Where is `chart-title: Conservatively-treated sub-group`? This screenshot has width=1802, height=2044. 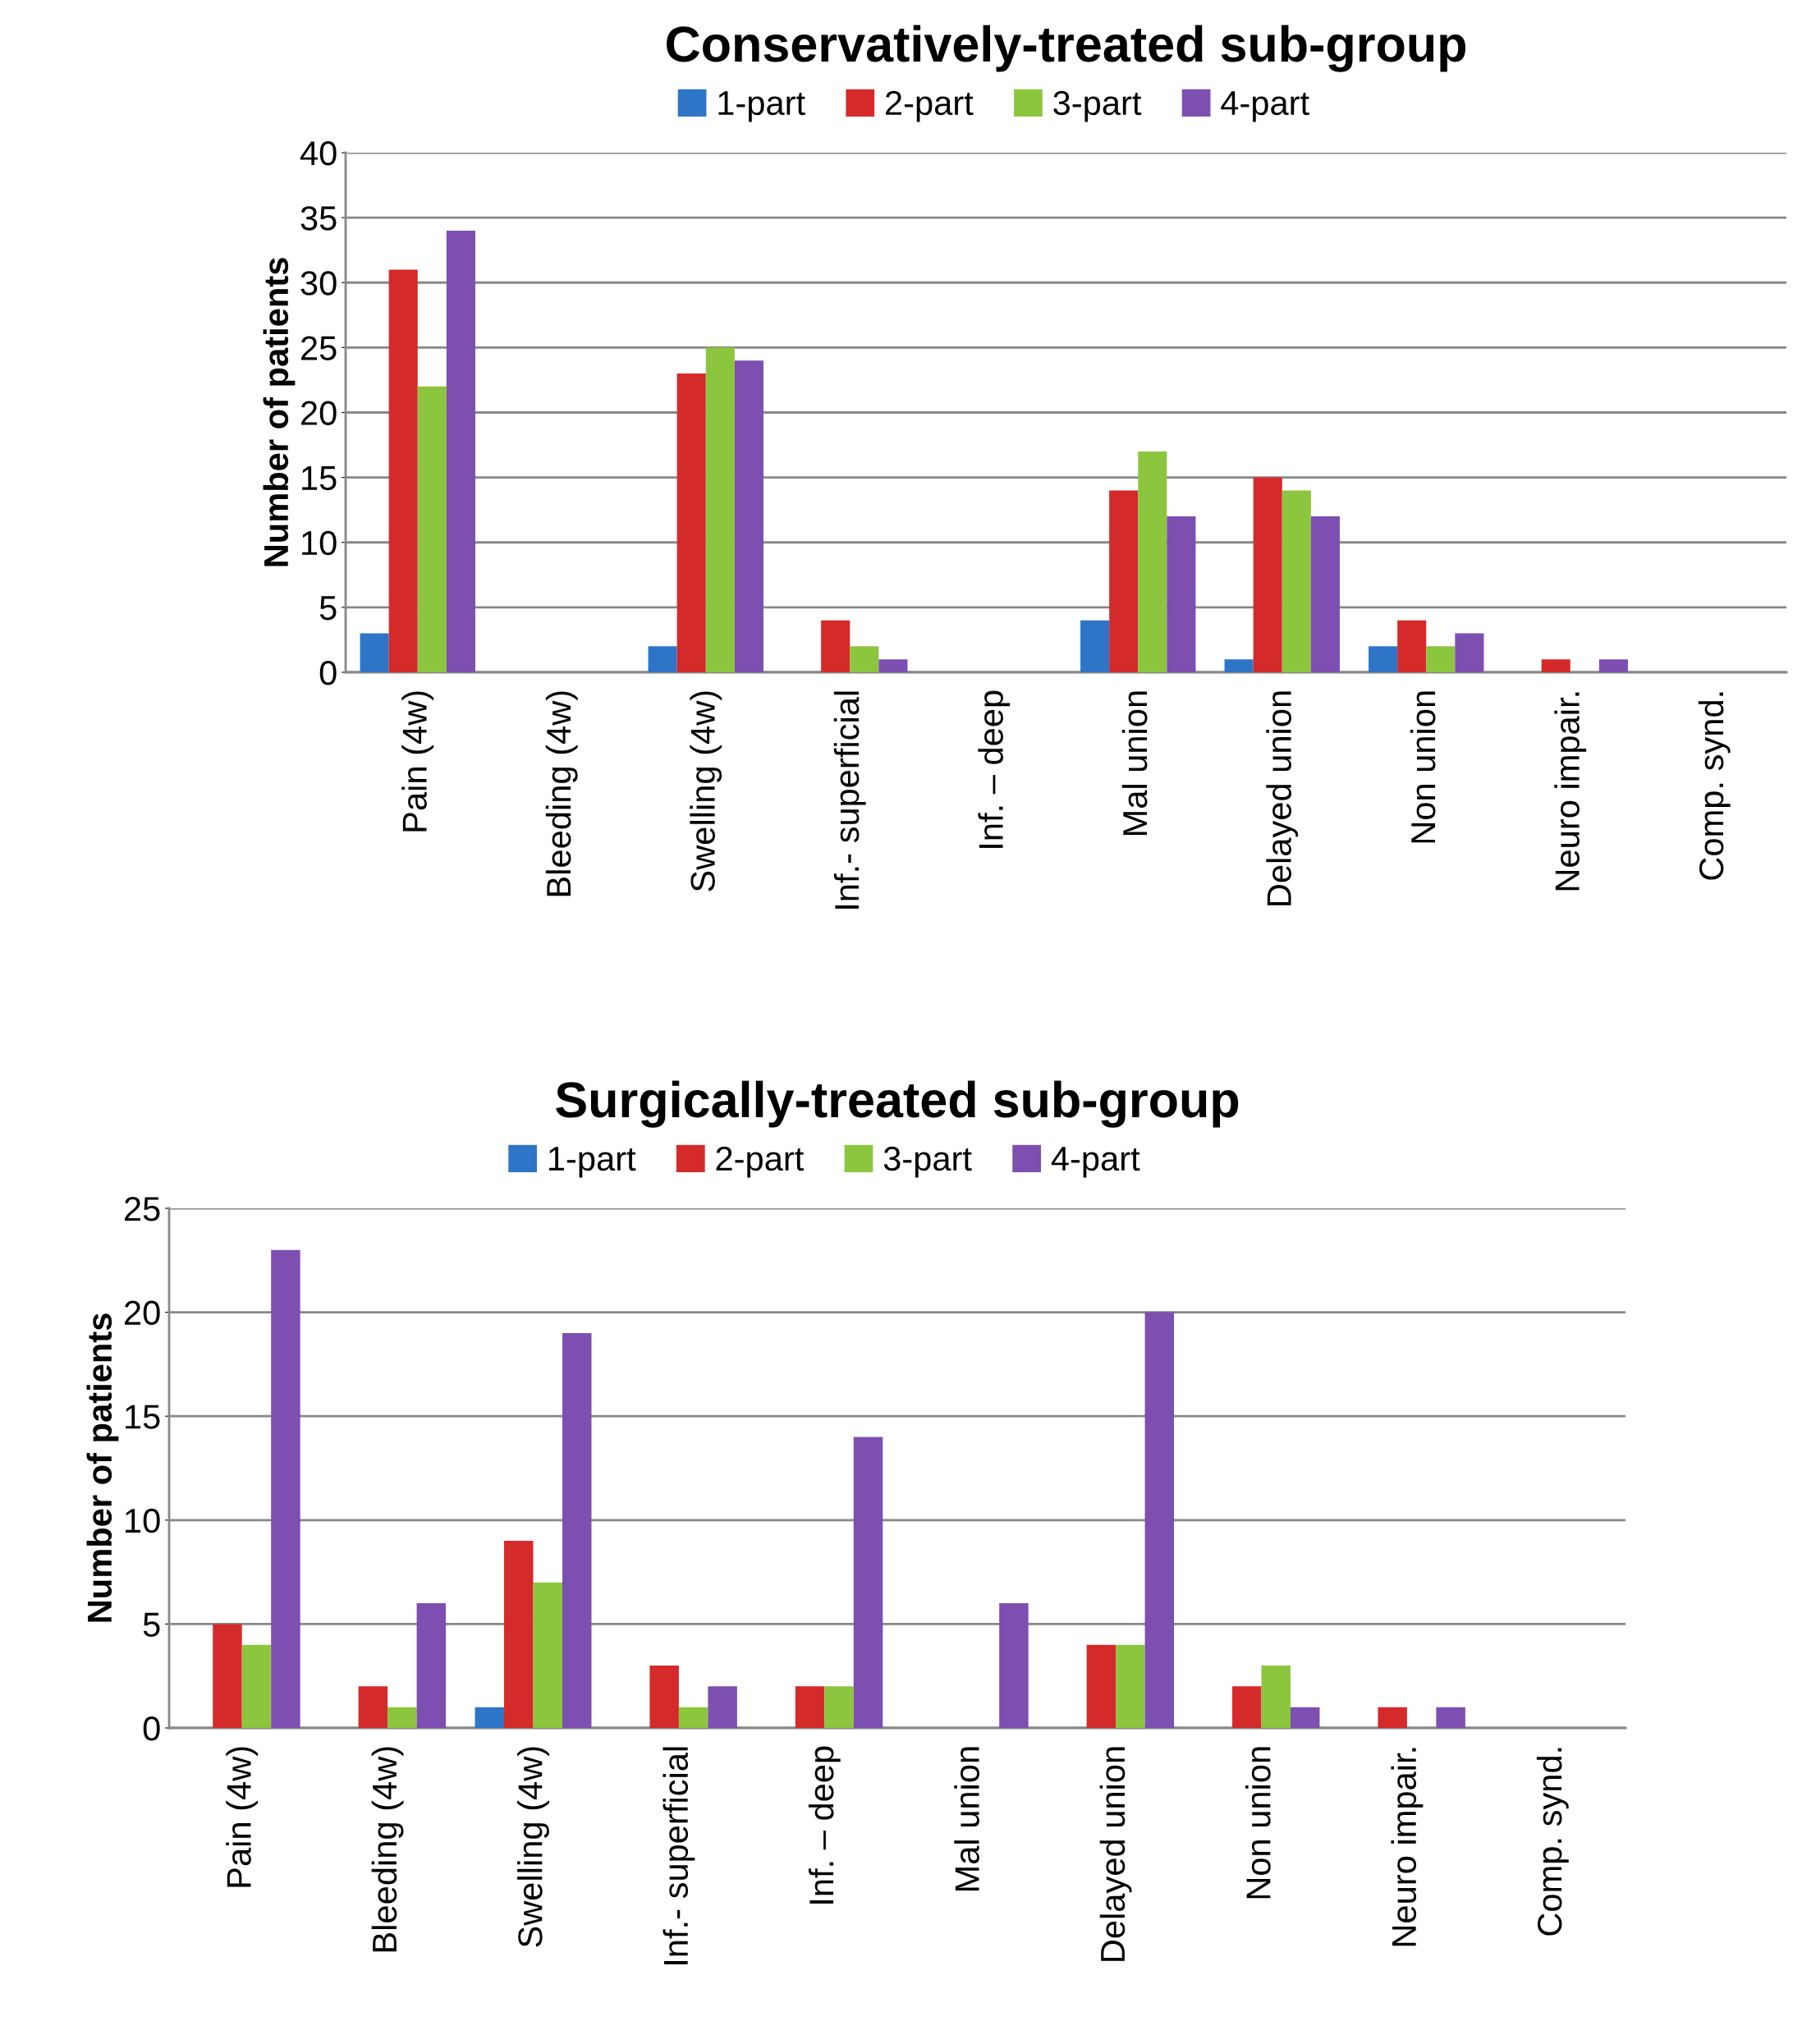
chart-title: Conservatively-treated sub-group is located at coordinates (1066, 48).